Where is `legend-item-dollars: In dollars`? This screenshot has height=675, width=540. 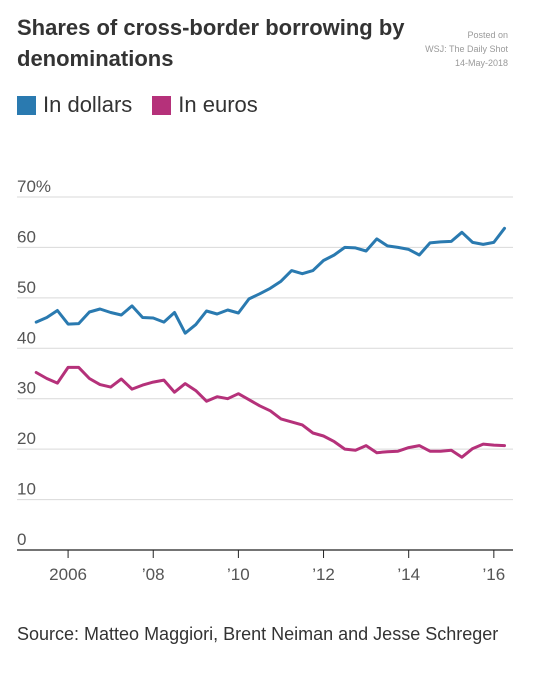 legend-item-dollars: In dollars is located at coordinates (74, 105).